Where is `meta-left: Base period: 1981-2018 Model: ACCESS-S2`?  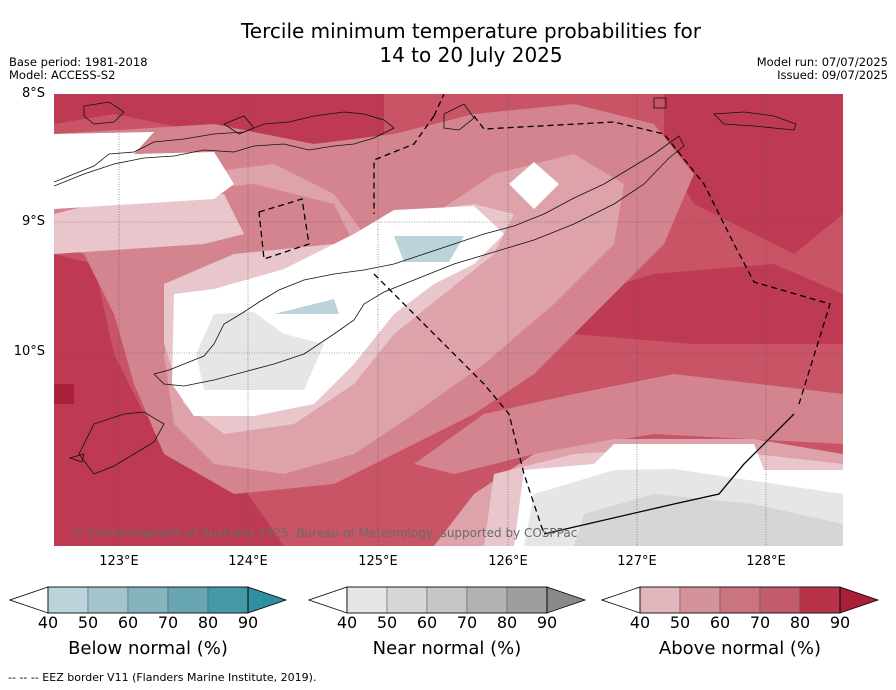 meta-left: Base period: 1981-2018 Model: ACCESS-S2 is located at coordinates (78, 69).